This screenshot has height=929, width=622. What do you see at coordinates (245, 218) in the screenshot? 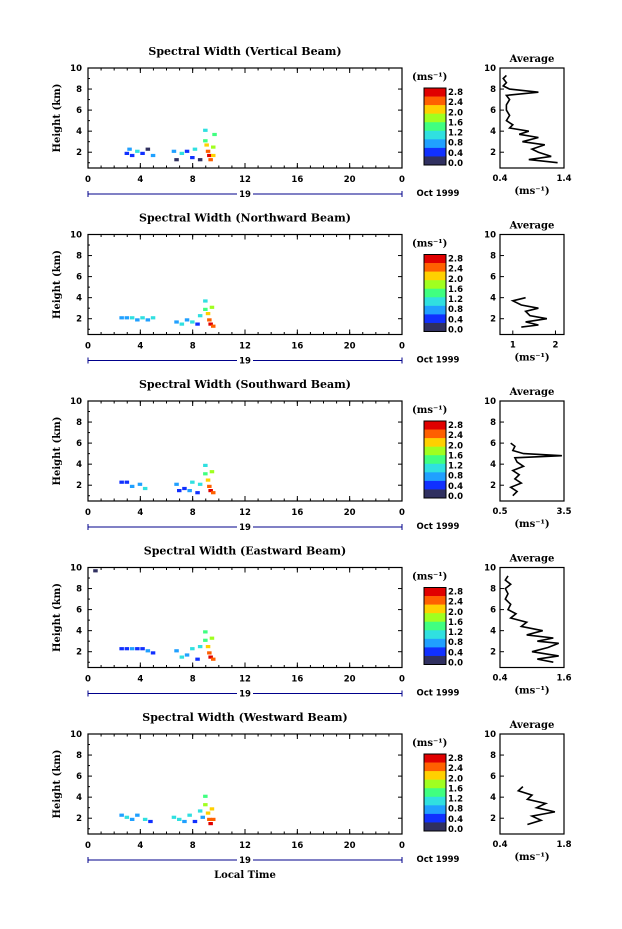
I see `panel-title: Spectral Width (Northward Beam)` at bounding box center [245, 218].